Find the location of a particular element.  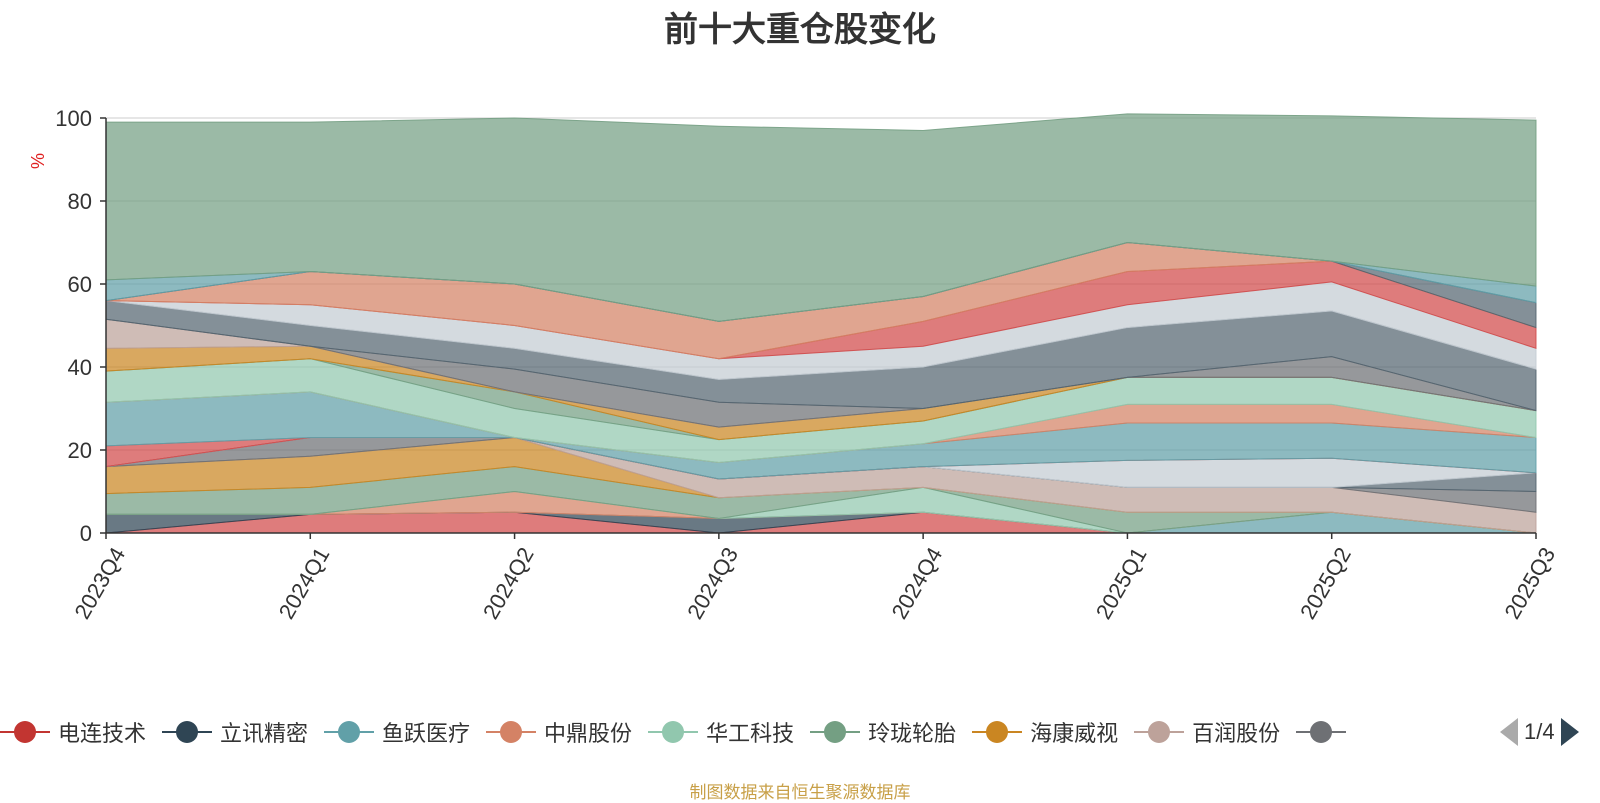

legend-item is located at coordinates (1325, 732).